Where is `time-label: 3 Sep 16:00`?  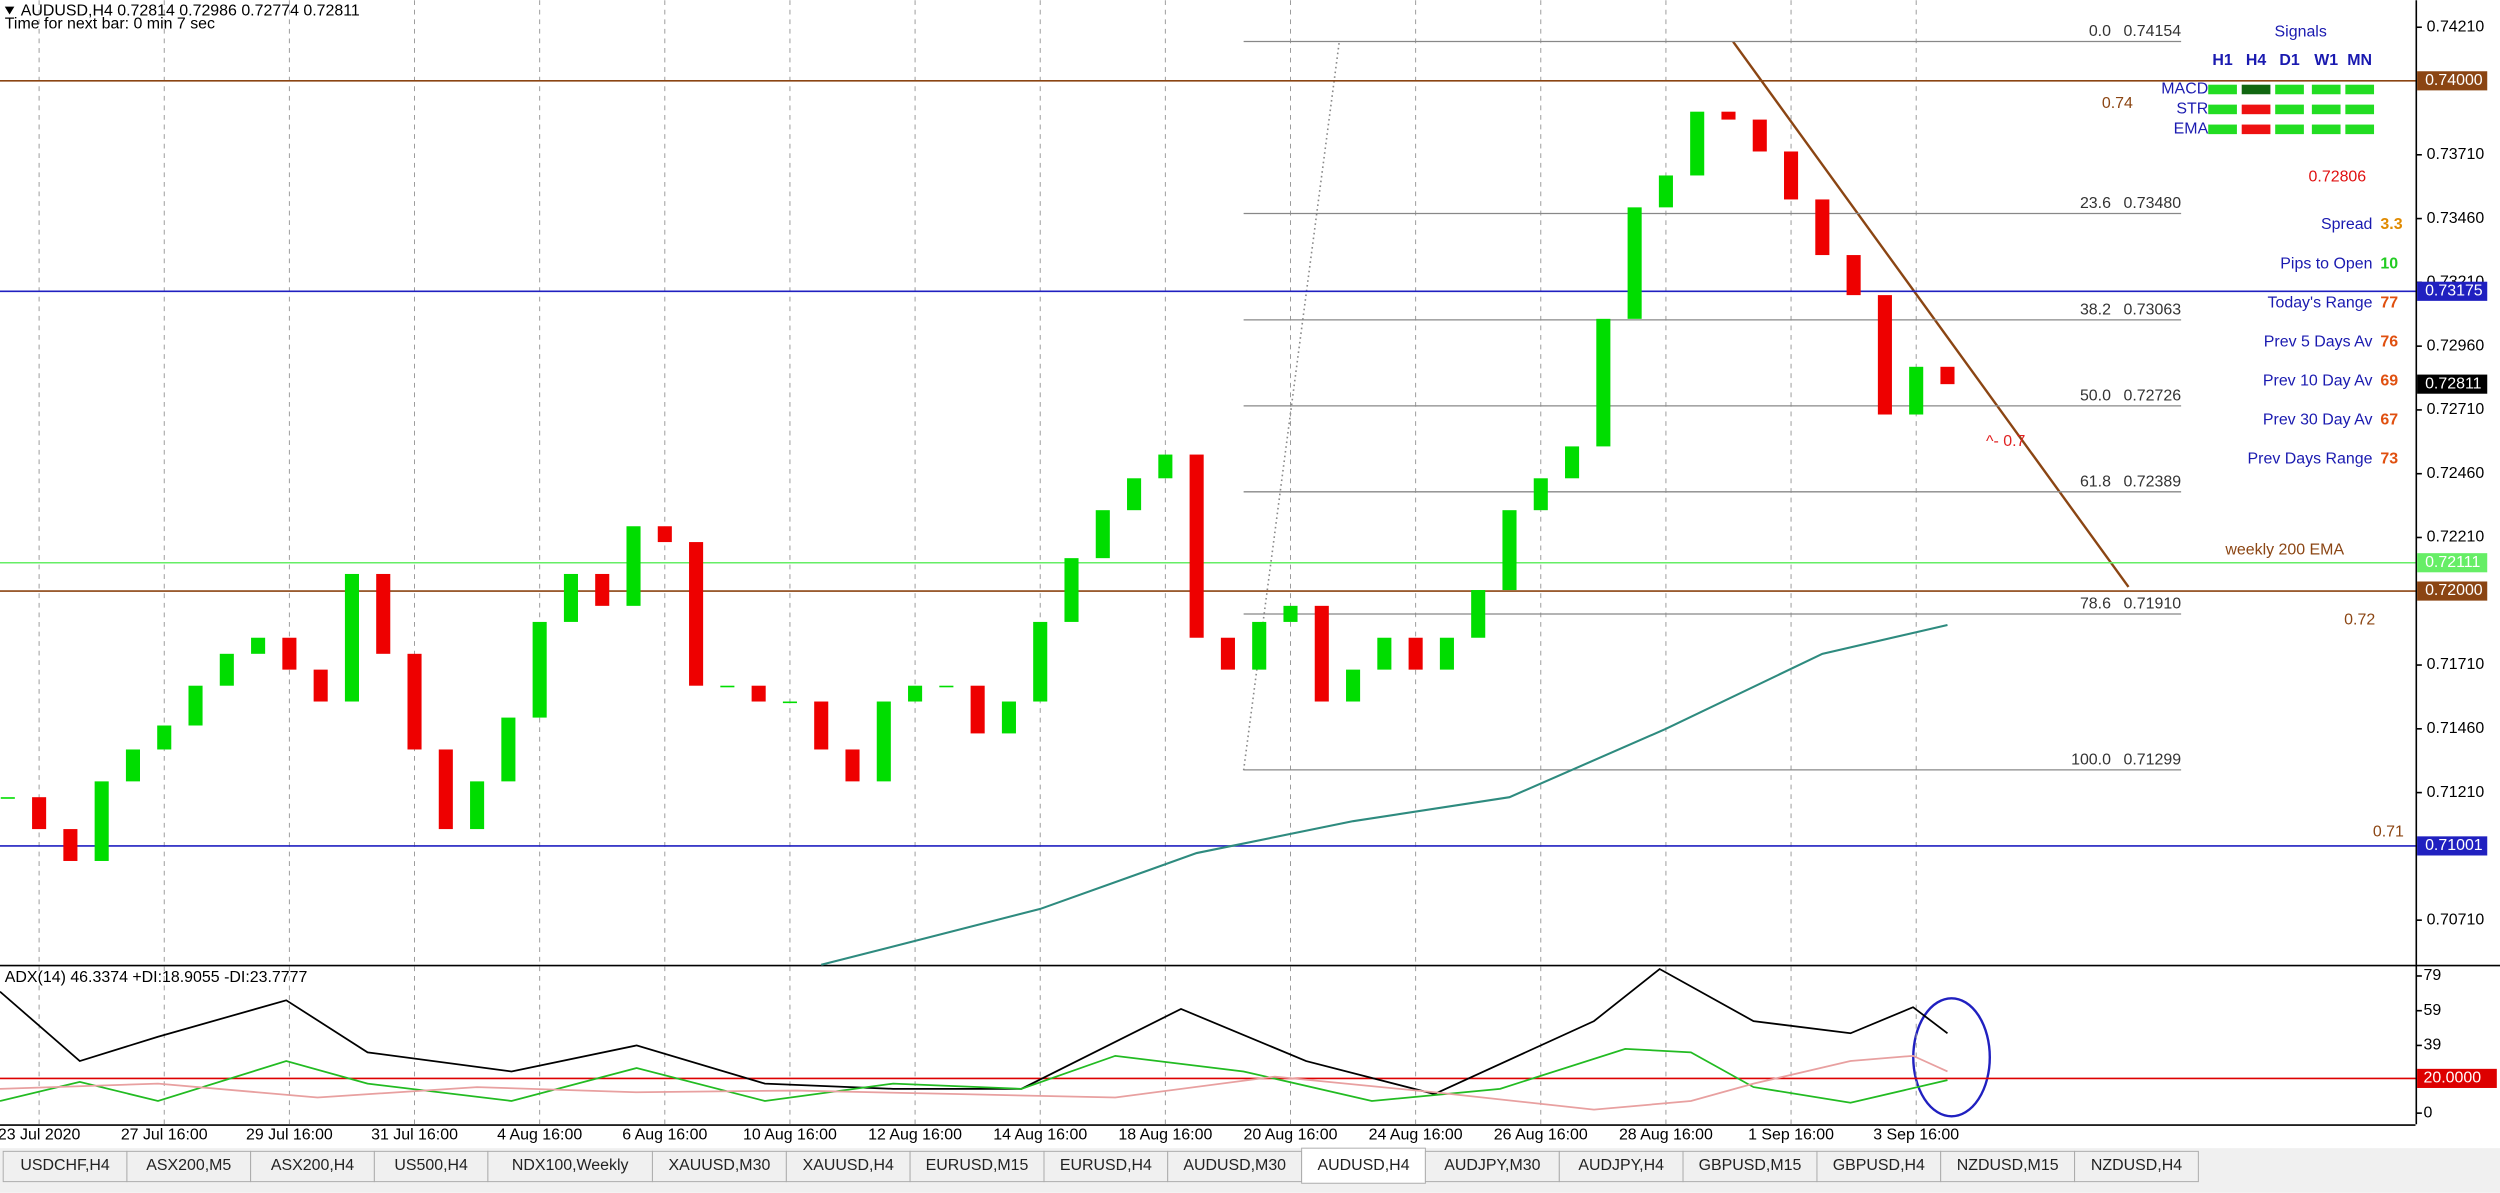
time-label: 3 Sep 16:00 is located at coordinates (1916, 1135).